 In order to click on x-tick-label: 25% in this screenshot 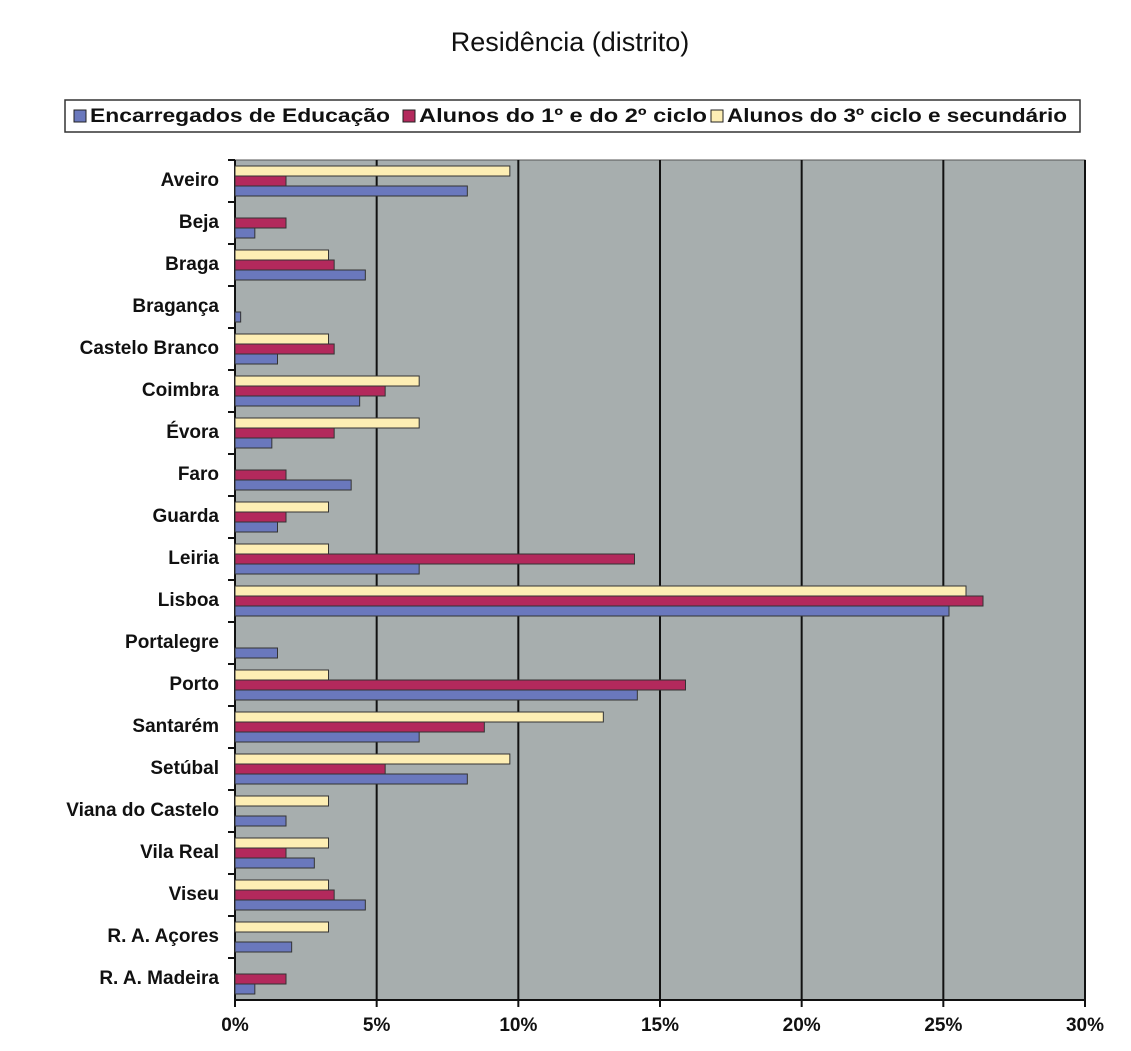, I will do `click(943, 1025)`.